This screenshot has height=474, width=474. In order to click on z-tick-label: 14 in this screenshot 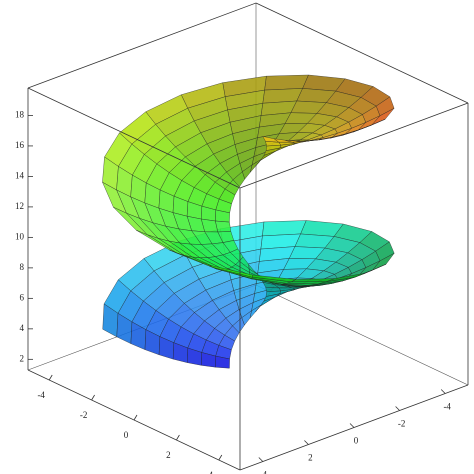, I will do `click(20, 175)`.